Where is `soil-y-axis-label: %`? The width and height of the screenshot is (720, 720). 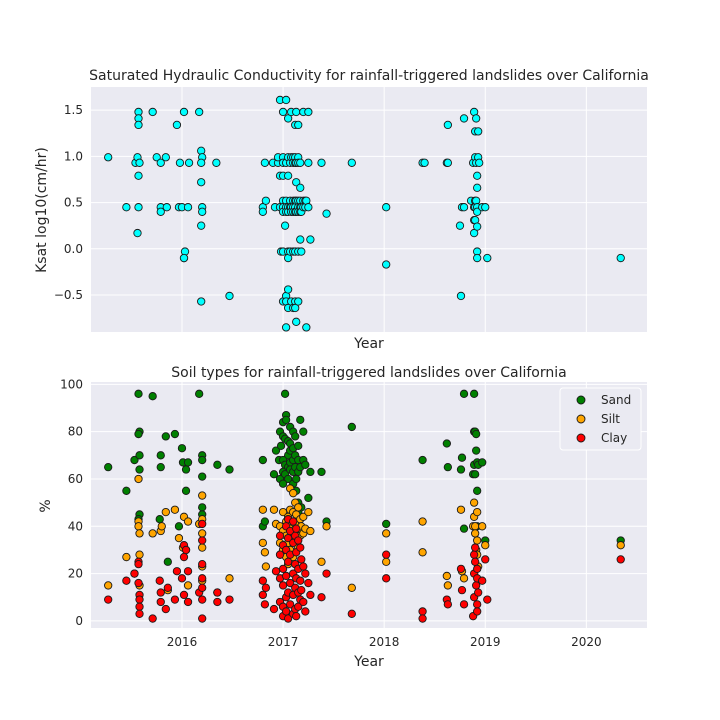 soil-y-axis-label: % is located at coordinates (46, 505).